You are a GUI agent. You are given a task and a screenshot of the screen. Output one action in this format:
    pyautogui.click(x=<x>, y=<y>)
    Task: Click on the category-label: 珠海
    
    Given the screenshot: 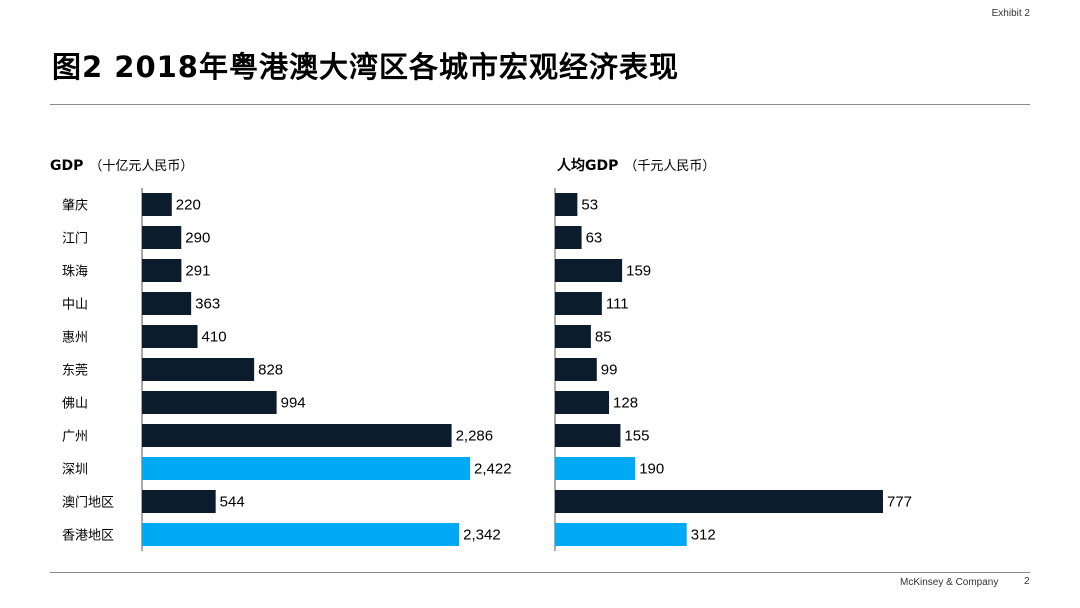 What is the action you would take?
    pyautogui.click(x=75, y=272)
    